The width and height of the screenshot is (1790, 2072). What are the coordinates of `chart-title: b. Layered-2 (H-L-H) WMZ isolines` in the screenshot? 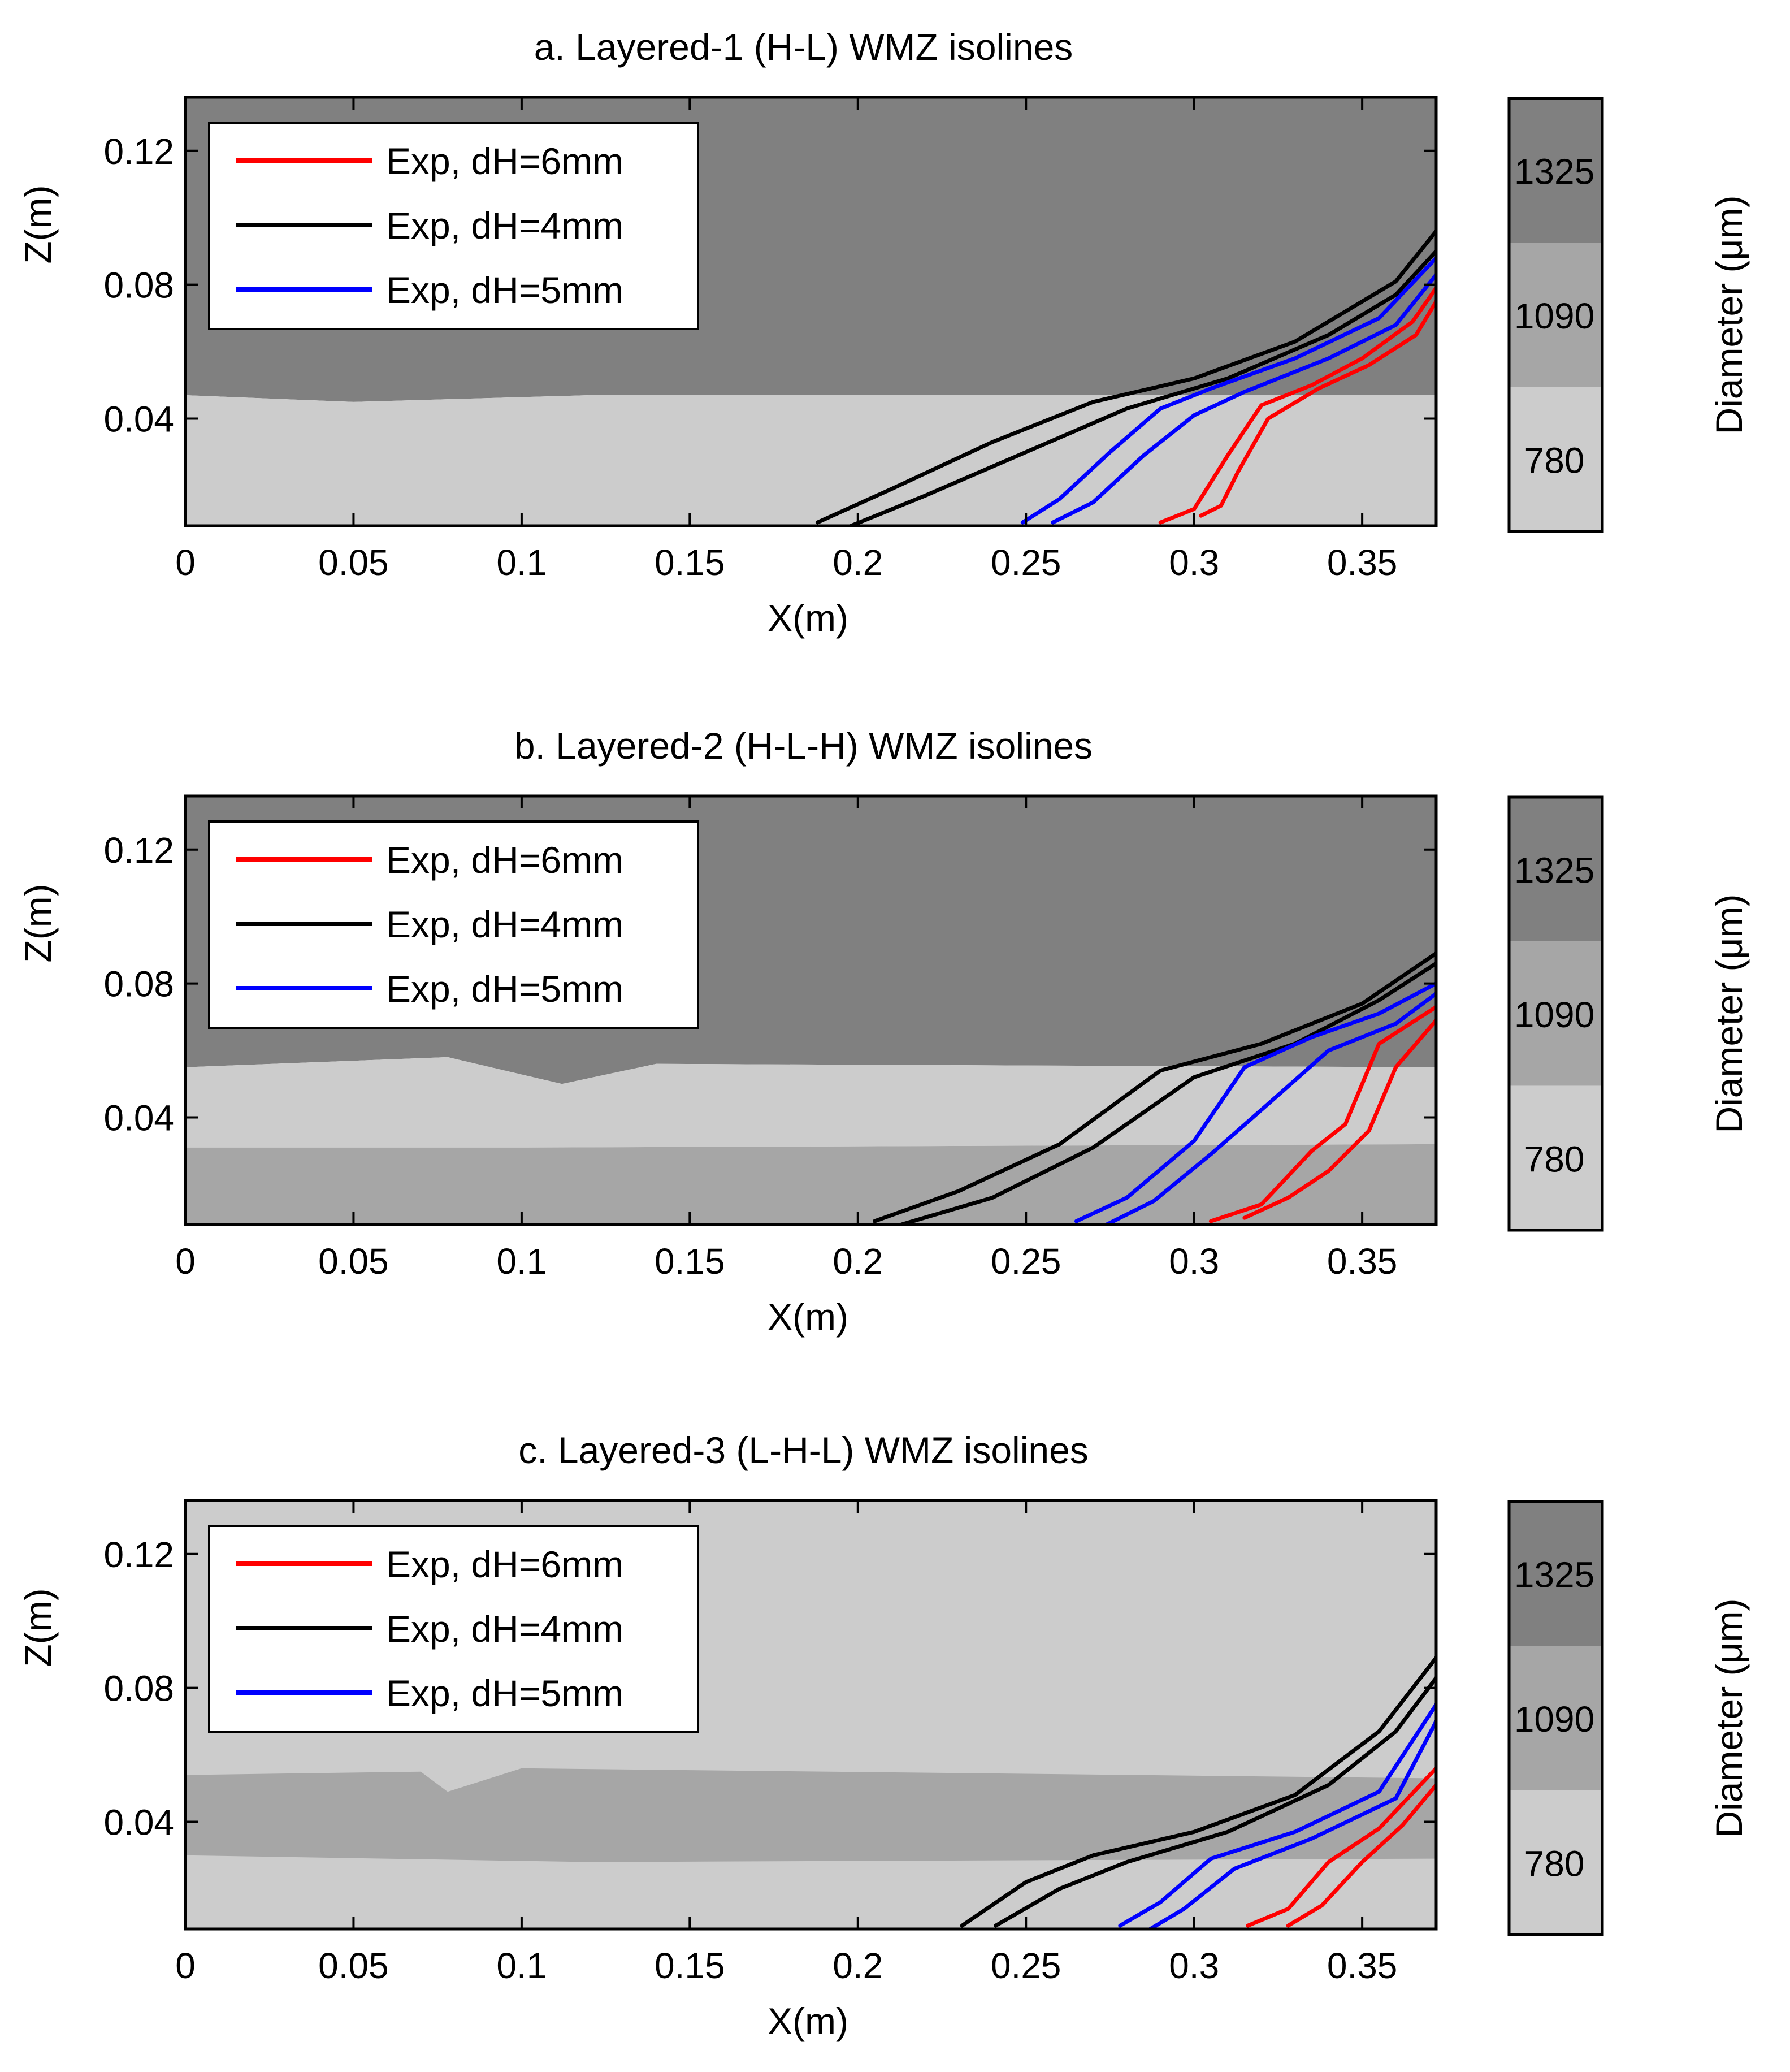 It's located at (804, 746).